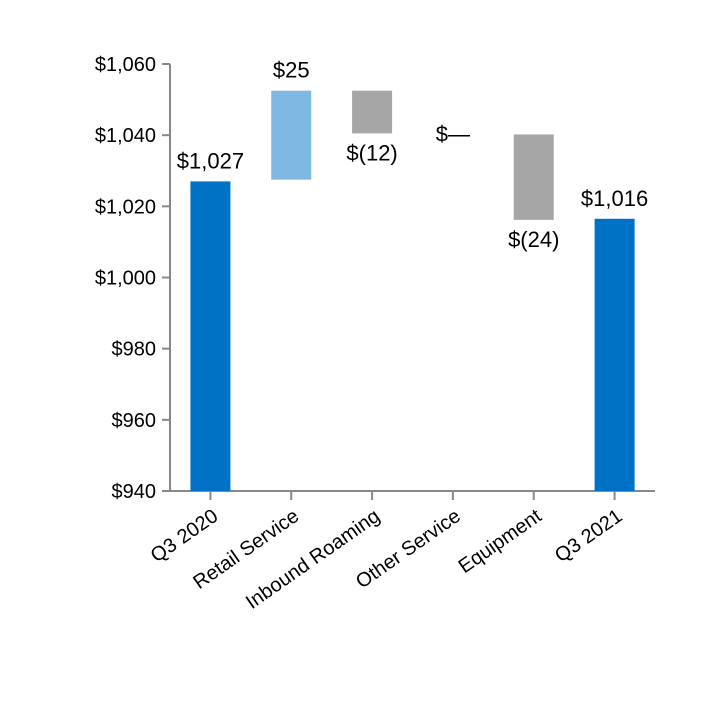 This screenshot has height=706, width=720. I want to click on data-label-inbound-roaming: $(12), so click(371, 152).